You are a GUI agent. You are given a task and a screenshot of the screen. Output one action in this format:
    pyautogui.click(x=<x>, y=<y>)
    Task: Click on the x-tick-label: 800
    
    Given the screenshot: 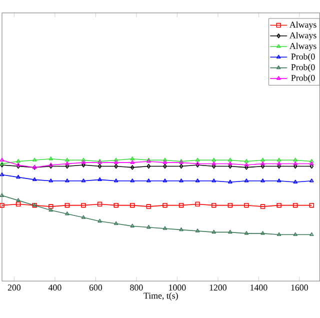 What is the action you would take?
    pyautogui.click(x=136, y=287)
    